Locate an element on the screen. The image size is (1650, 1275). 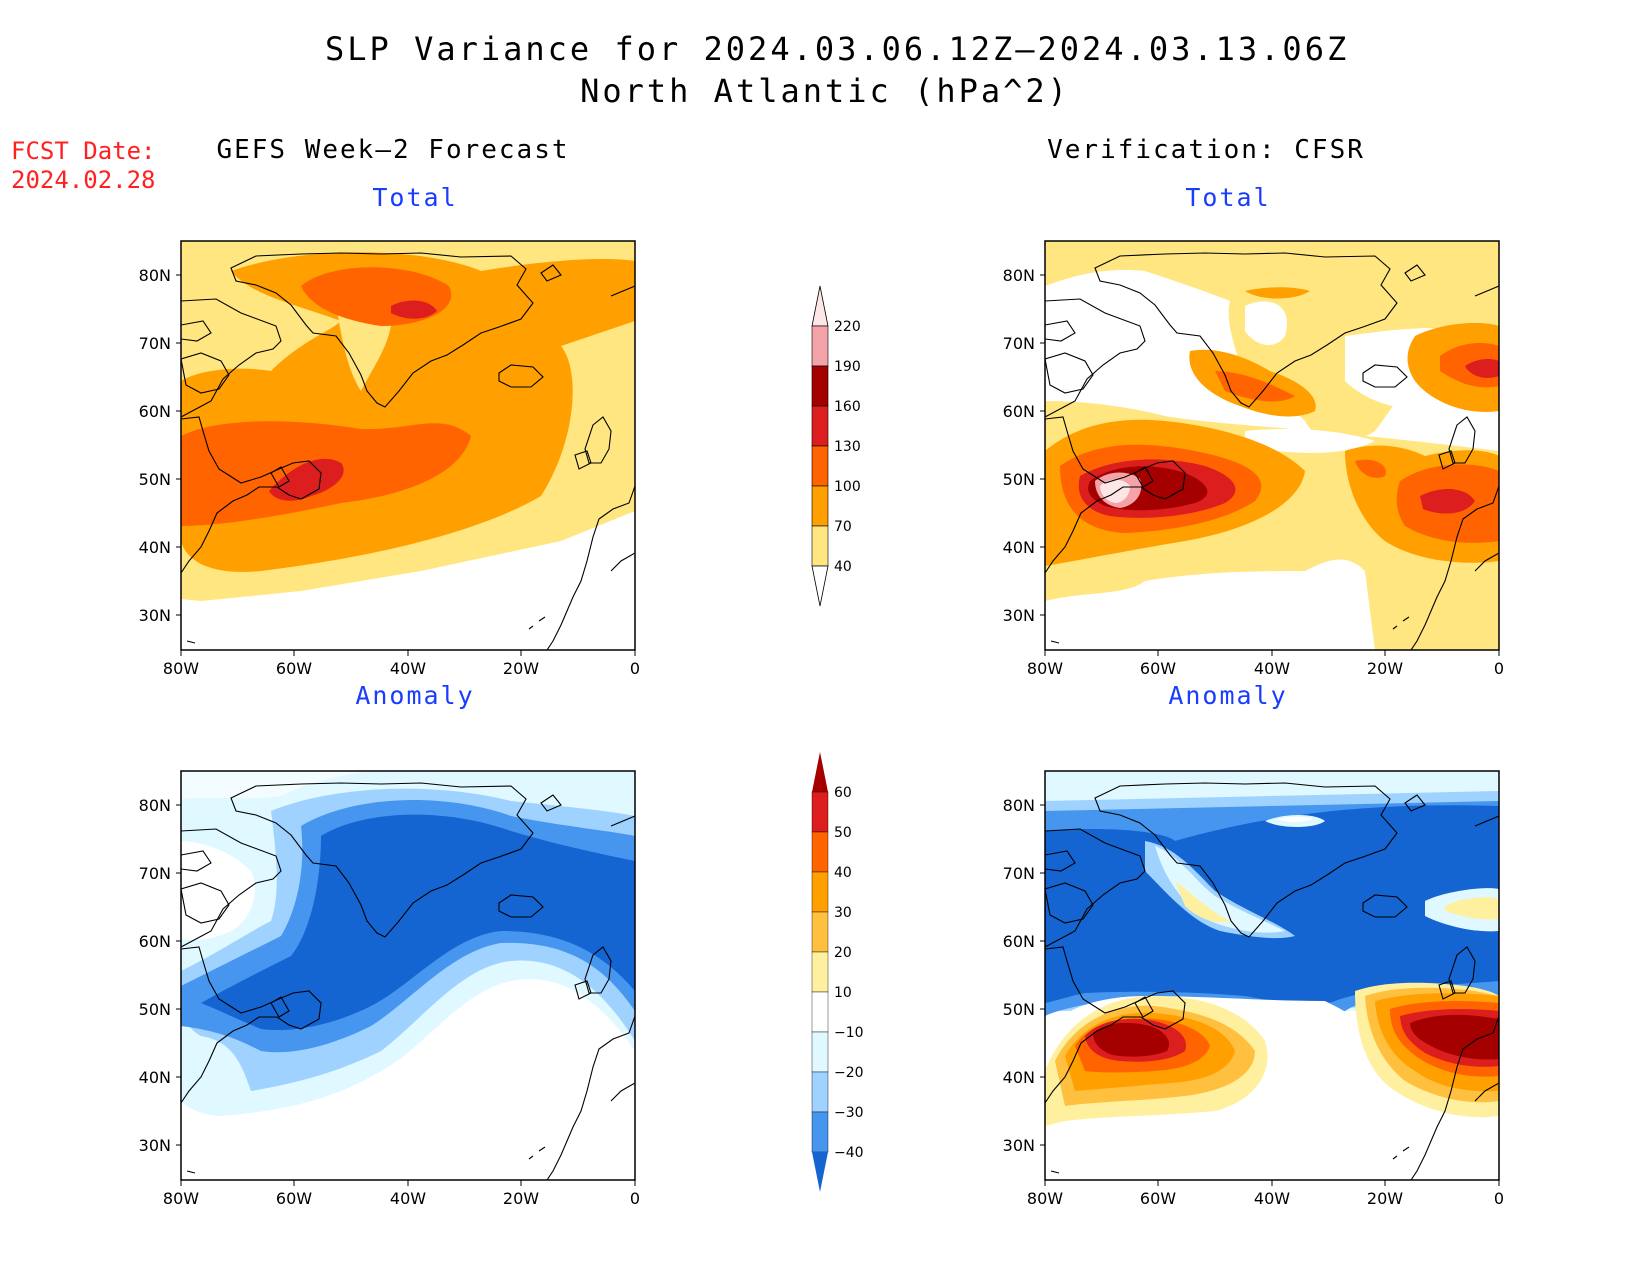
colorbar-label: 190 is located at coordinates (847, 367).